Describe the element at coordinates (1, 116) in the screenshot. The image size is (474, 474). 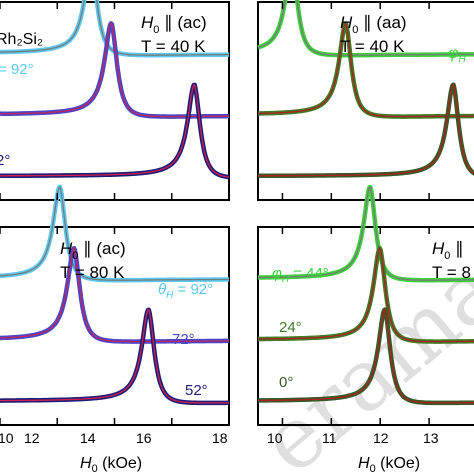
I see `tl-series-label-72: °` at that location.